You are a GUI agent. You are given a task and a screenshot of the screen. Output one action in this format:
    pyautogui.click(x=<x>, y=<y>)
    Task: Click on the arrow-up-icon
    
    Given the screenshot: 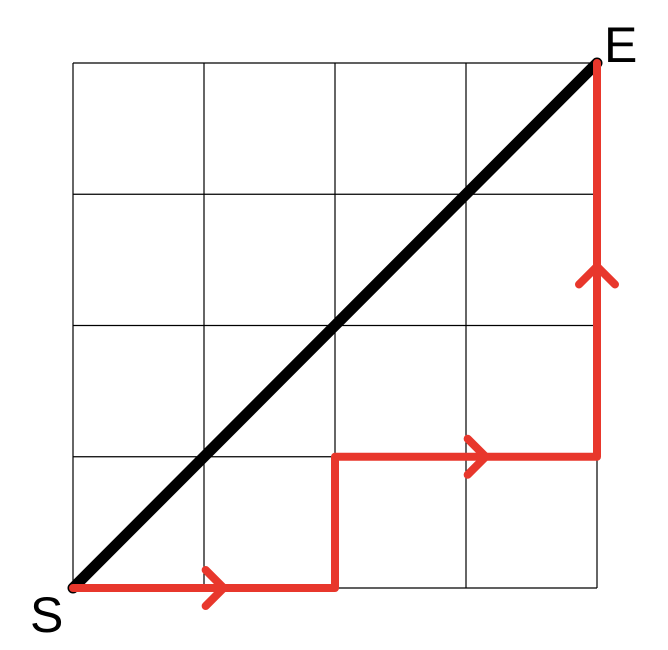 What is the action you would take?
    pyautogui.click(x=597, y=275)
    